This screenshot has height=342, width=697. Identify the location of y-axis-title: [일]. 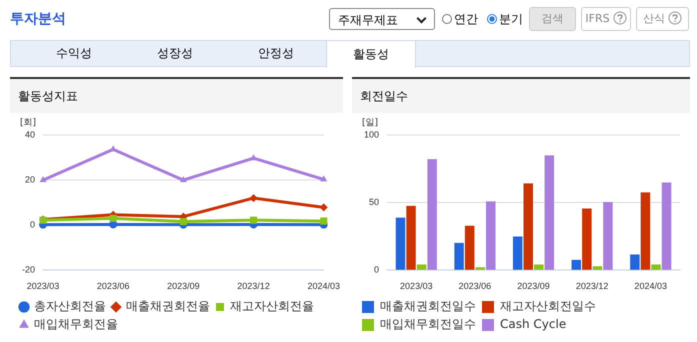
(370, 123).